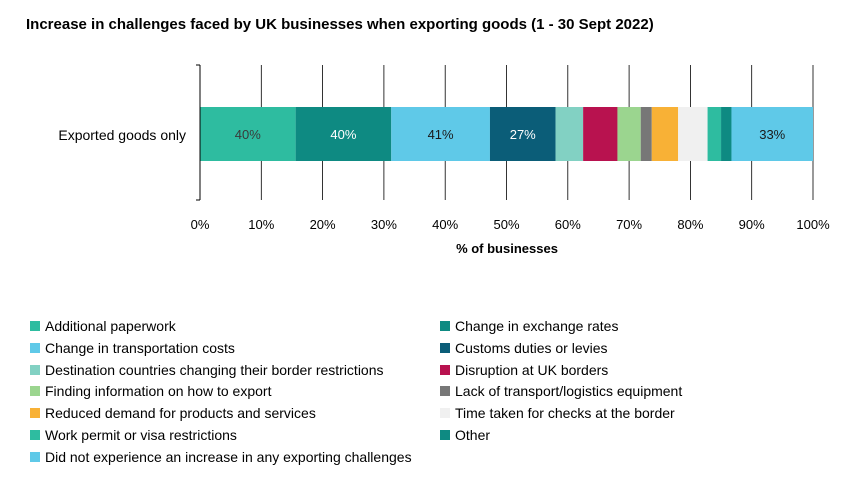  Describe the element at coordinates (569, 391) in the screenshot. I see `legend-label: Lack of transport/logistics equipment` at that location.